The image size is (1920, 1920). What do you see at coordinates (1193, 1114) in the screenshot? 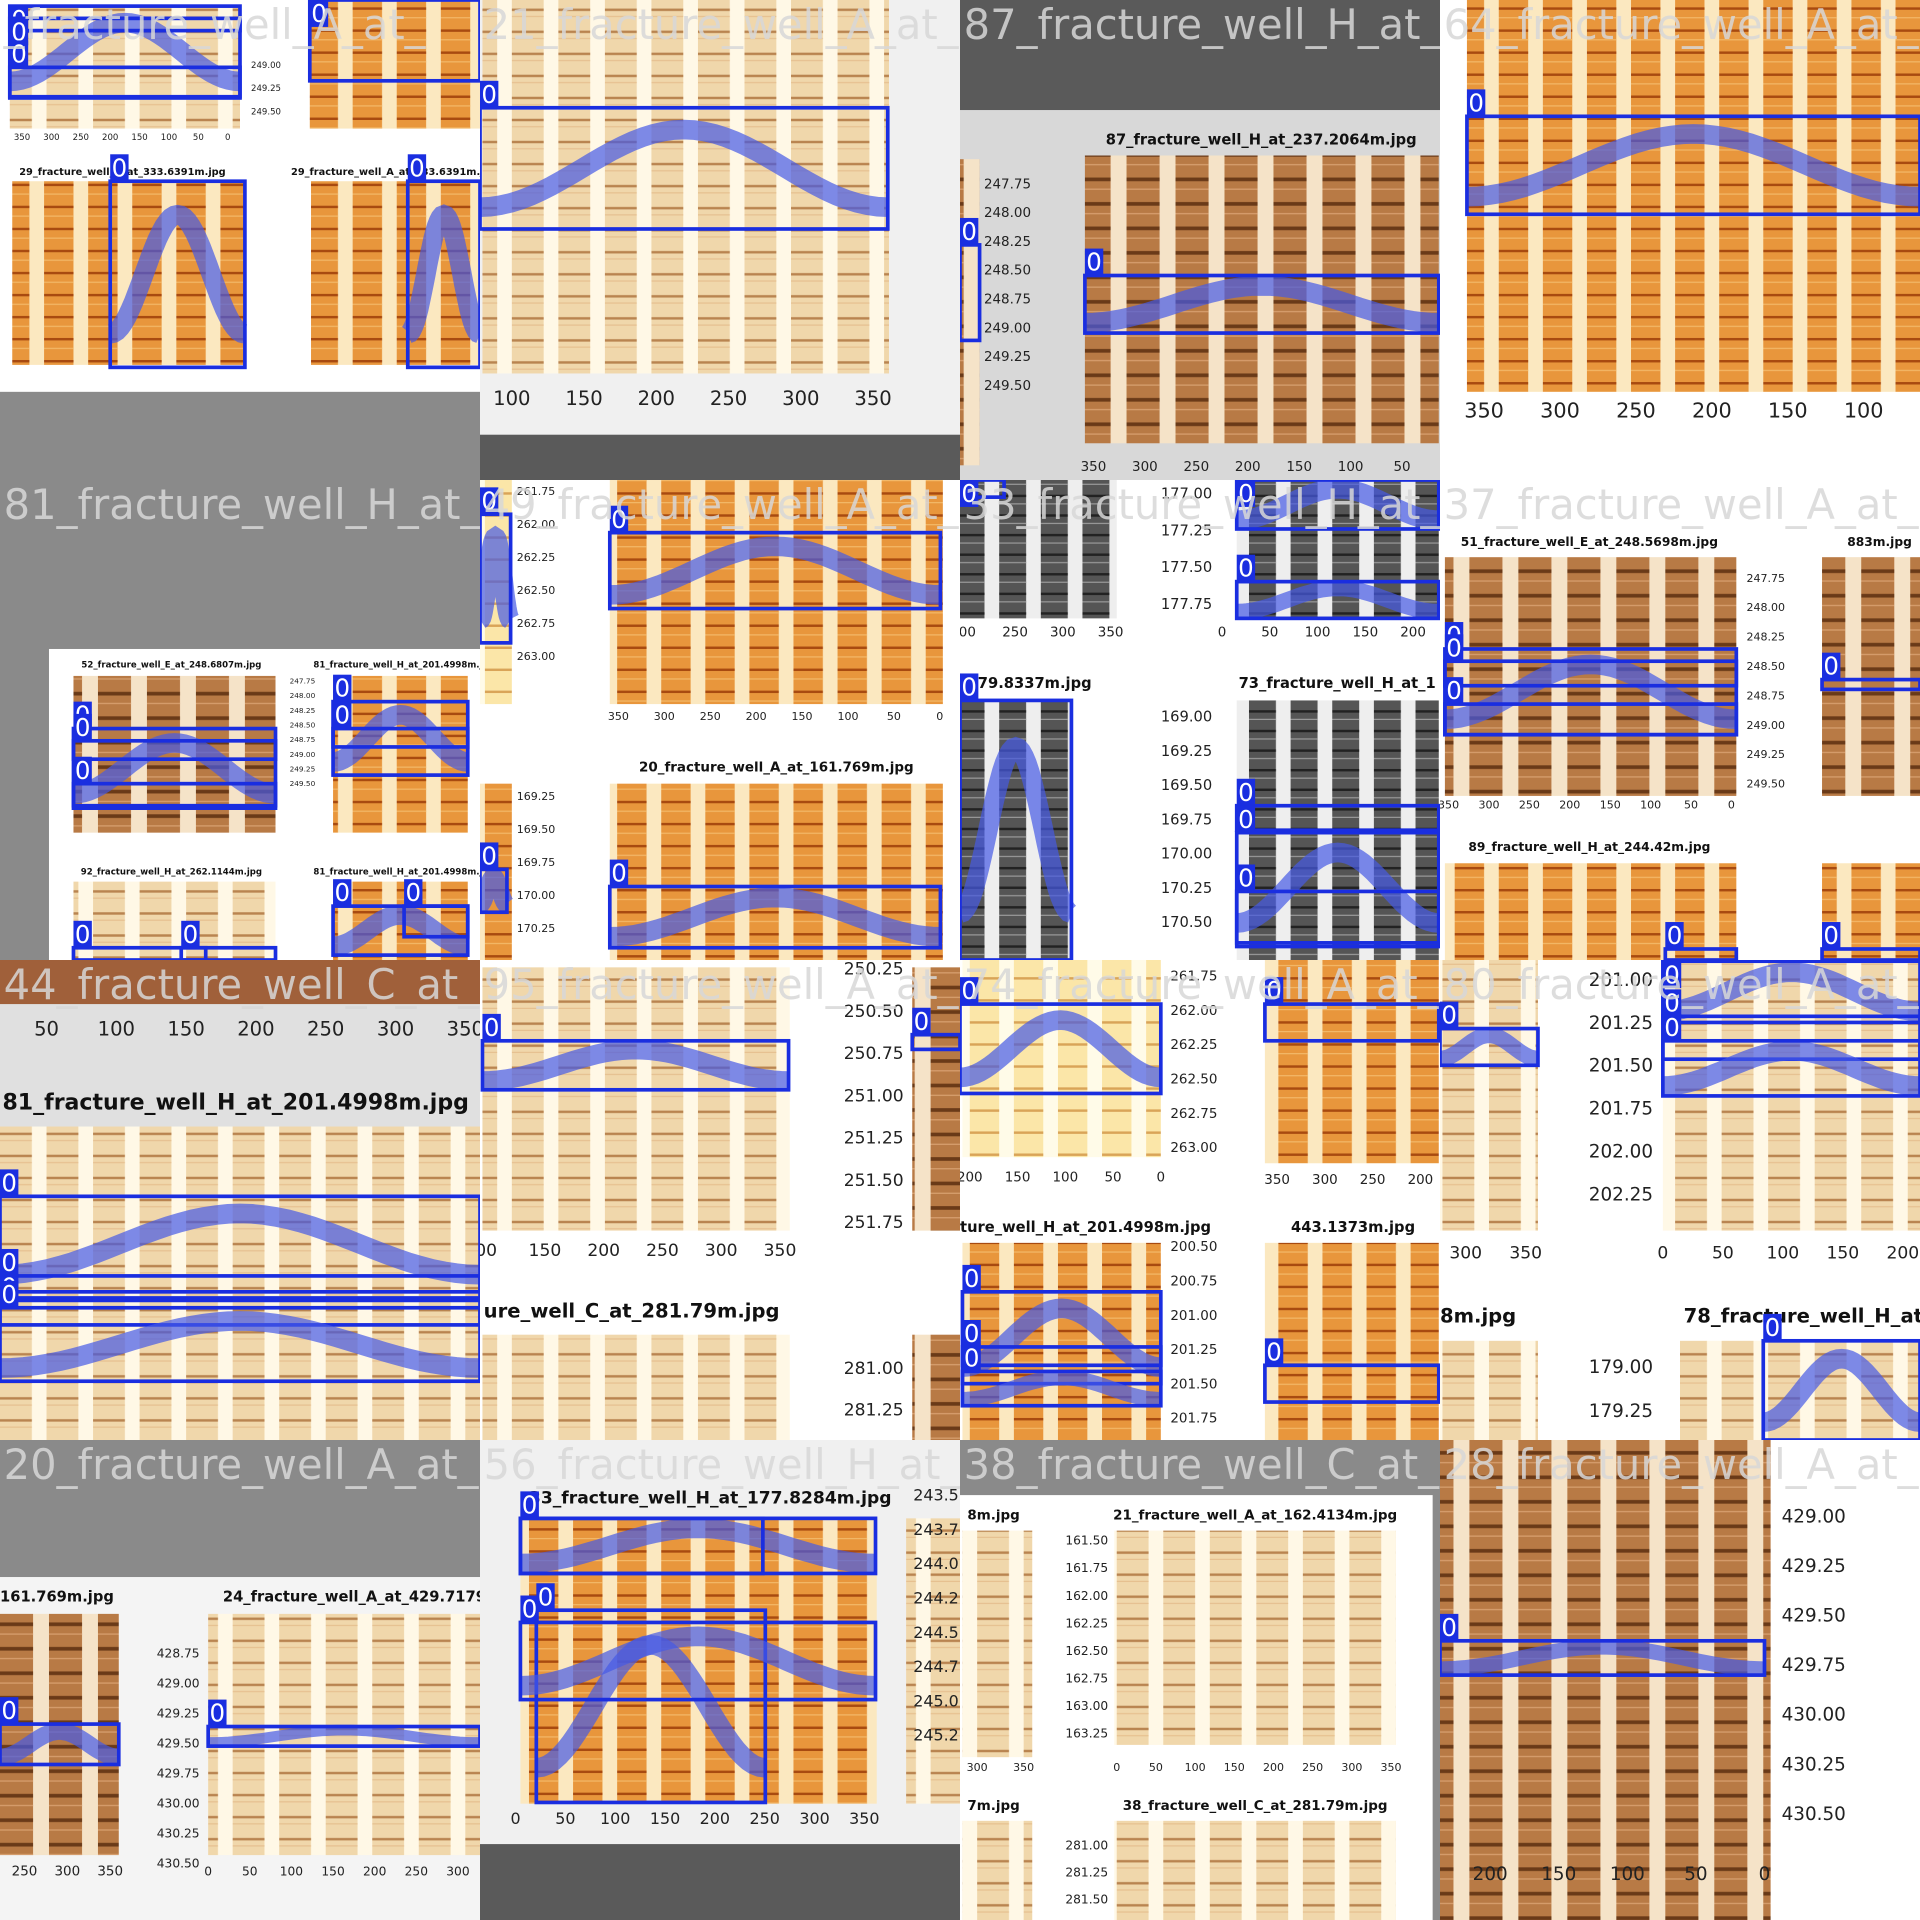
I see `axis-label: 262.75` at bounding box center [1193, 1114].